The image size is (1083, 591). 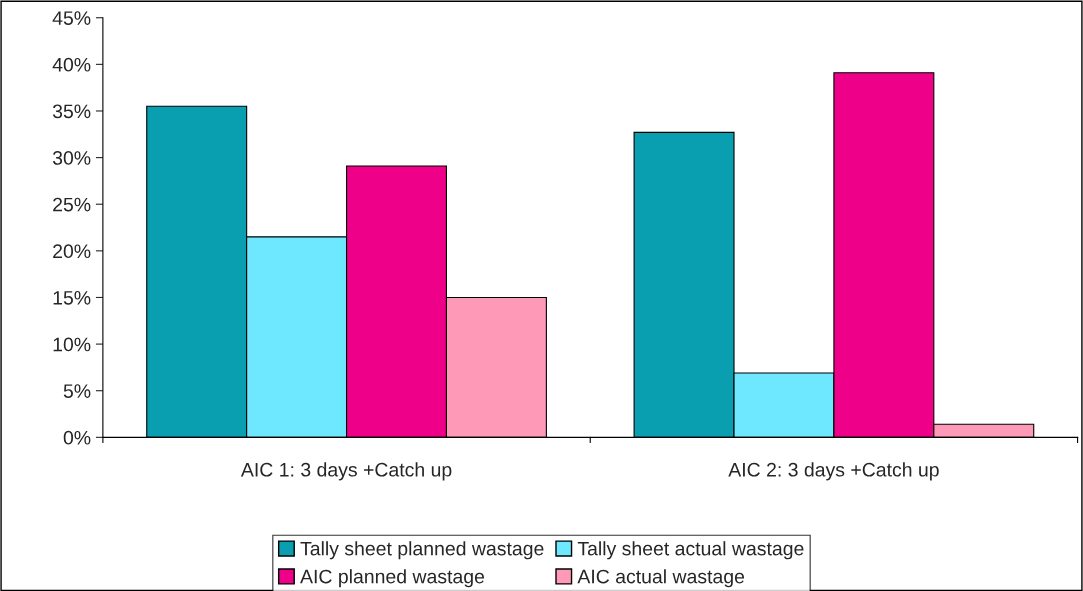 What do you see at coordinates (72, 251) in the screenshot?
I see `y-tick-label: 20%` at bounding box center [72, 251].